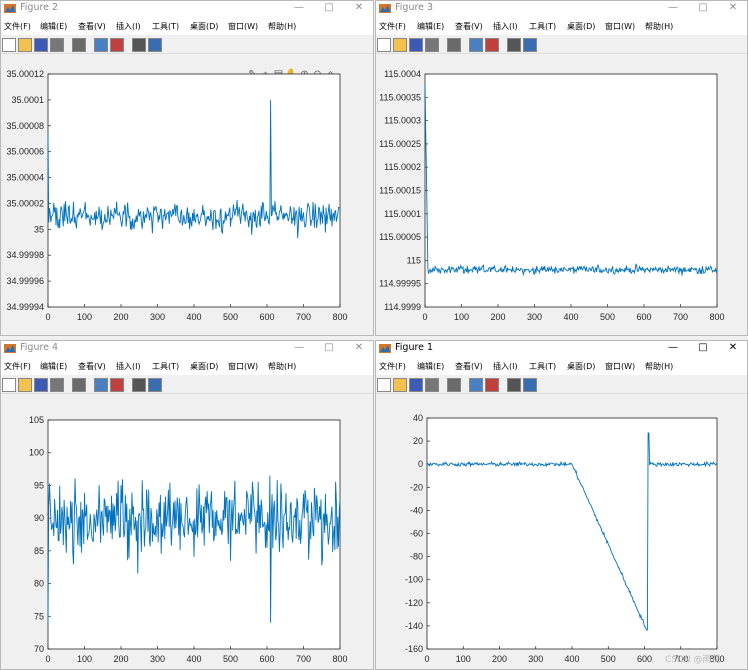  What do you see at coordinates (426, 659) in the screenshot?
I see `x-tick-label: 0` at bounding box center [426, 659].